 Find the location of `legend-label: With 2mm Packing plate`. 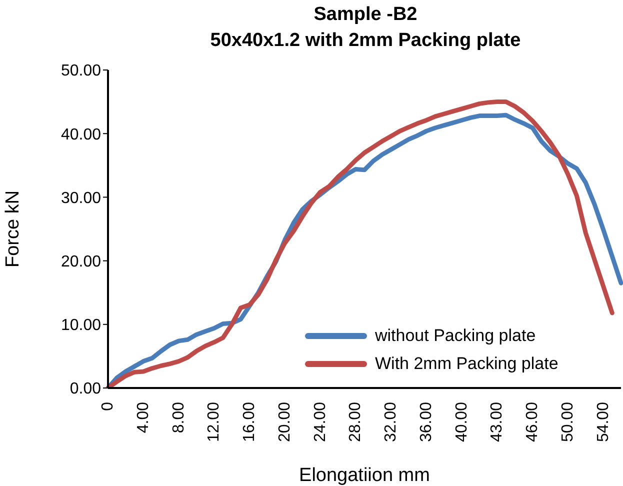

legend-label: With 2mm Packing plate is located at coordinates (466, 364).